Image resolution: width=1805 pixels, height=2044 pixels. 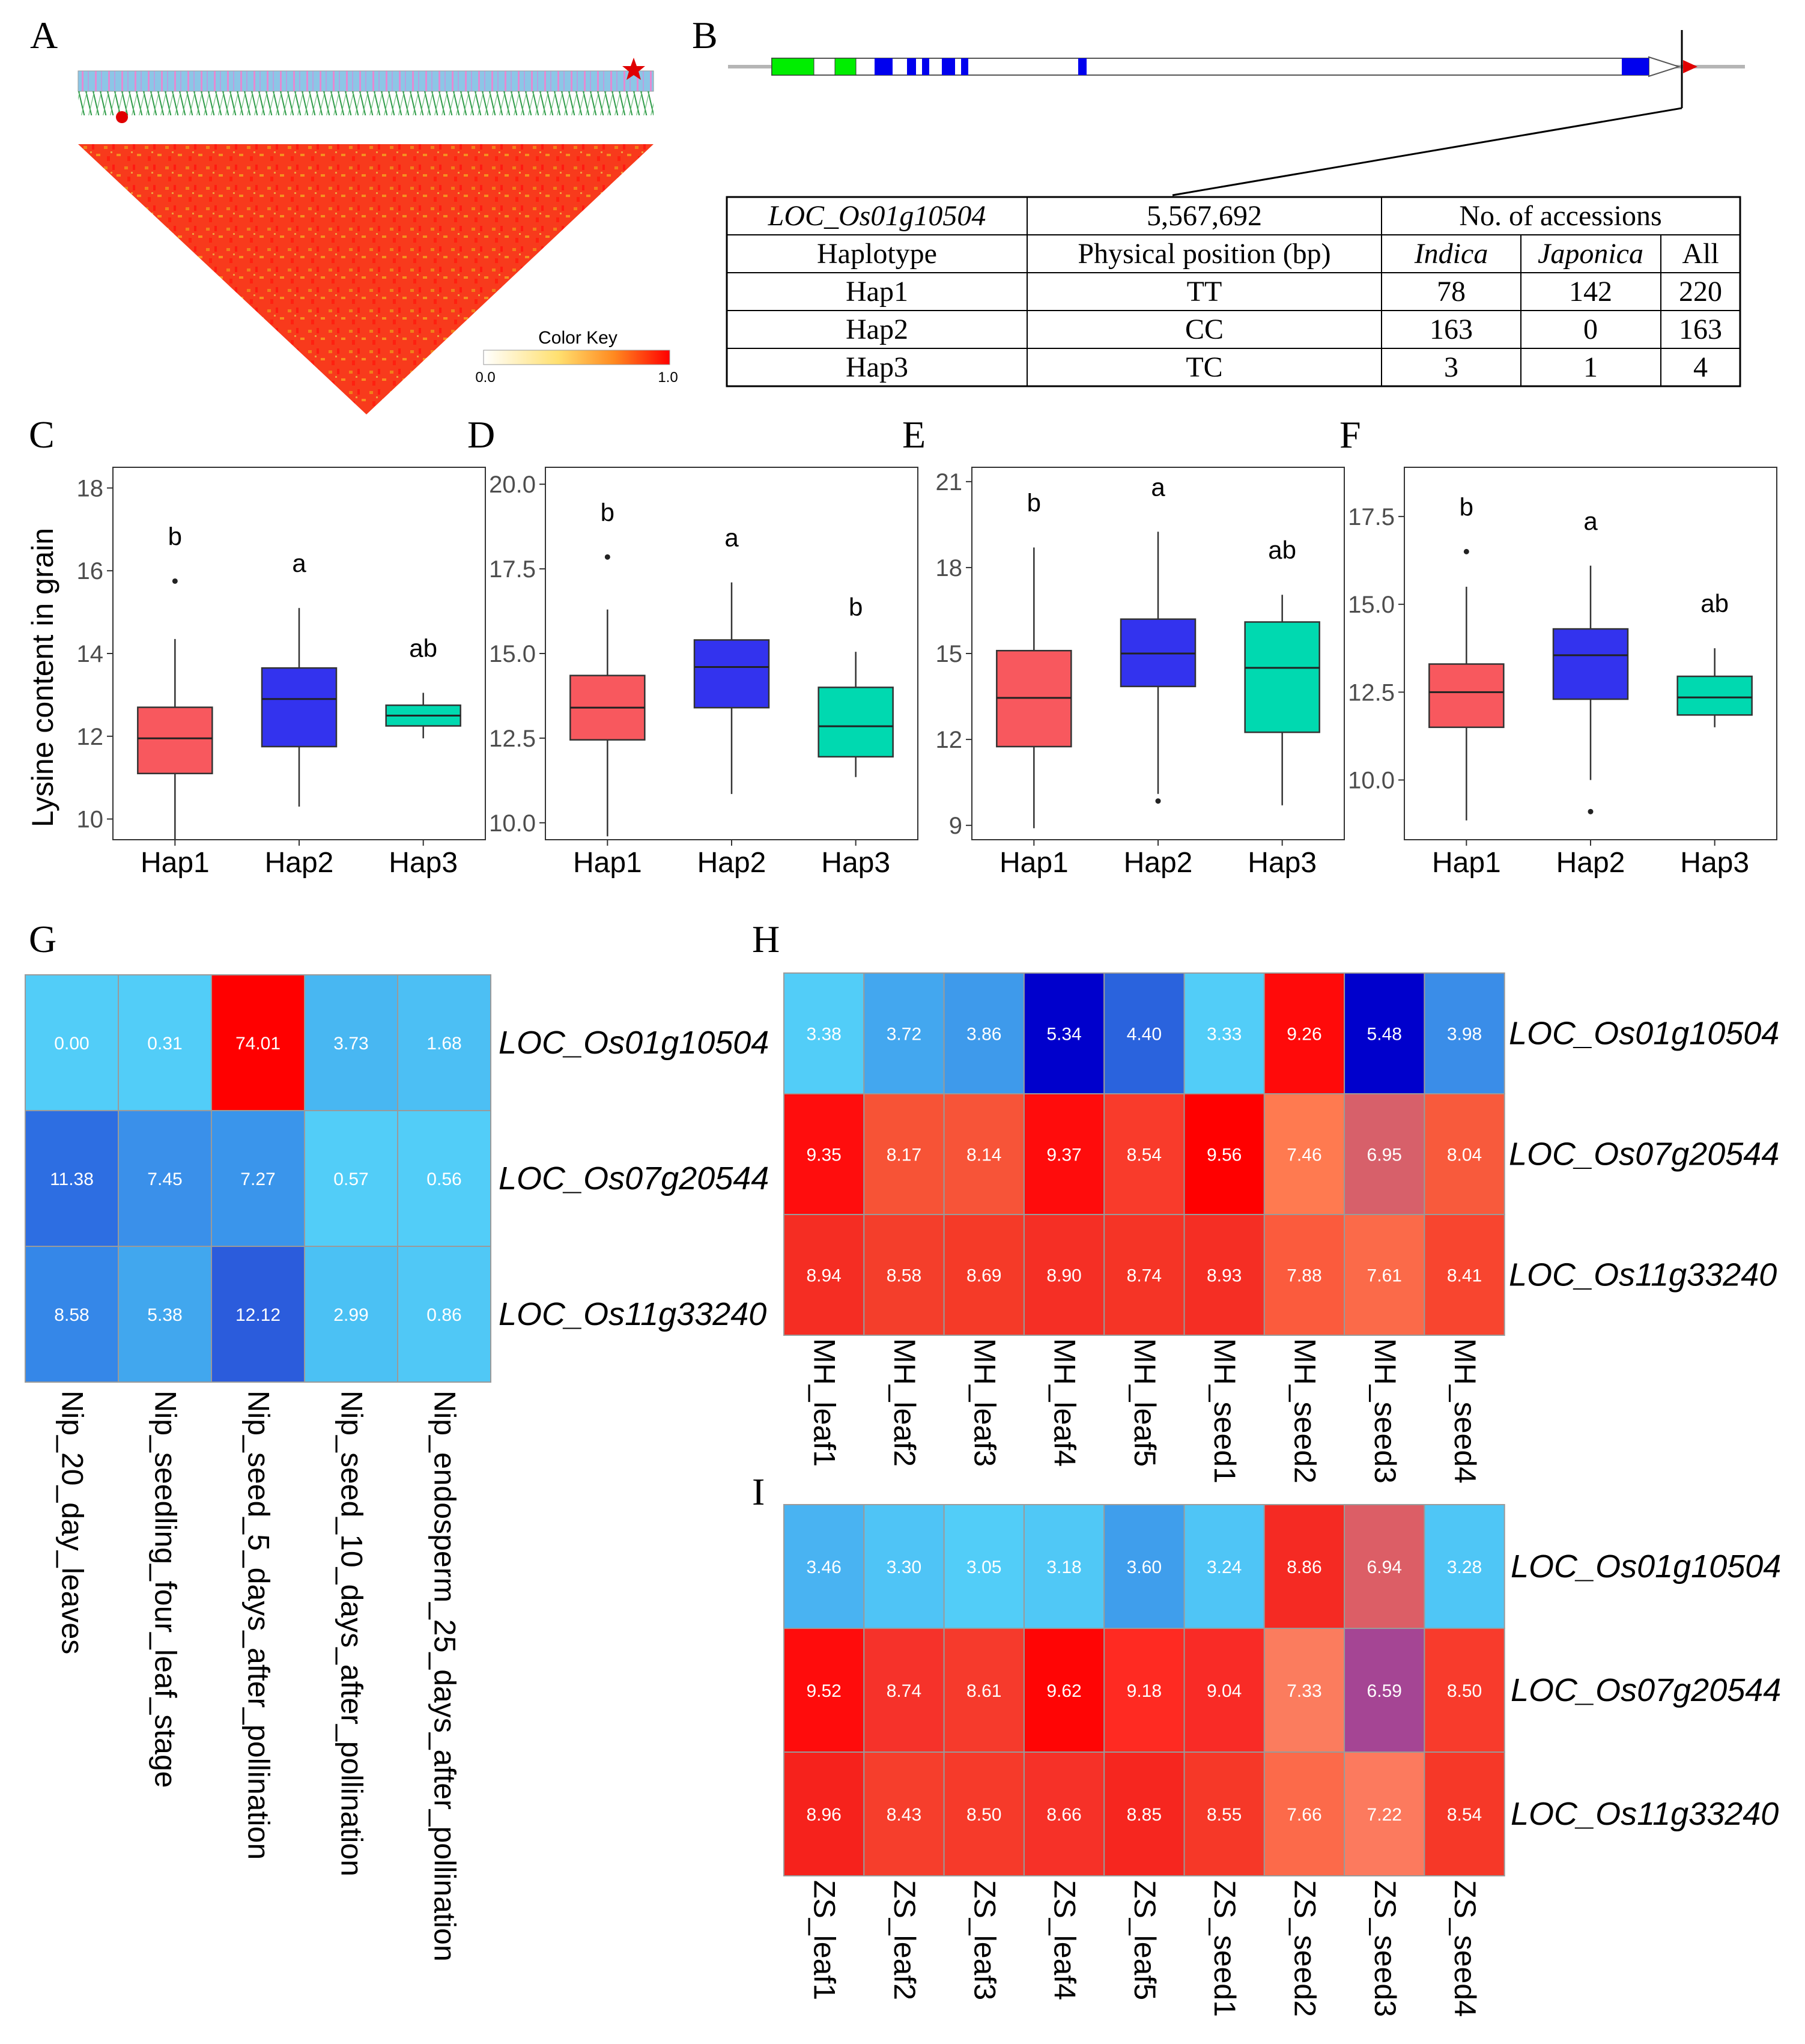 What do you see at coordinates (1591, 330) in the screenshot?
I see `table-row-japonica: 0` at bounding box center [1591, 330].